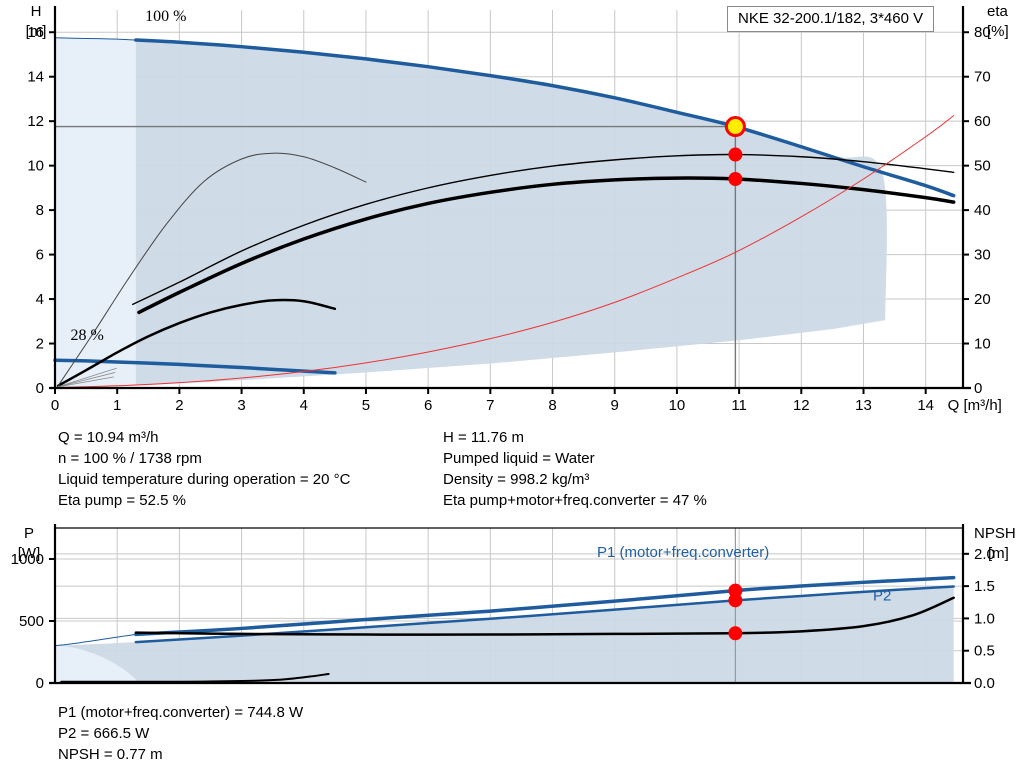  I want to click on speed-annotation-28-percent: 28 %, so click(87, 335).